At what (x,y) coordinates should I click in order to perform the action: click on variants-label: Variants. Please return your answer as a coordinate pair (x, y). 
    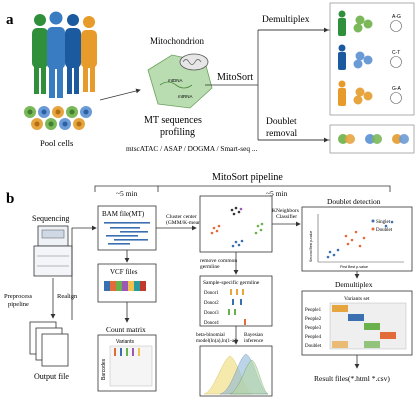
    Looking at the image, I should click on (125, 342).